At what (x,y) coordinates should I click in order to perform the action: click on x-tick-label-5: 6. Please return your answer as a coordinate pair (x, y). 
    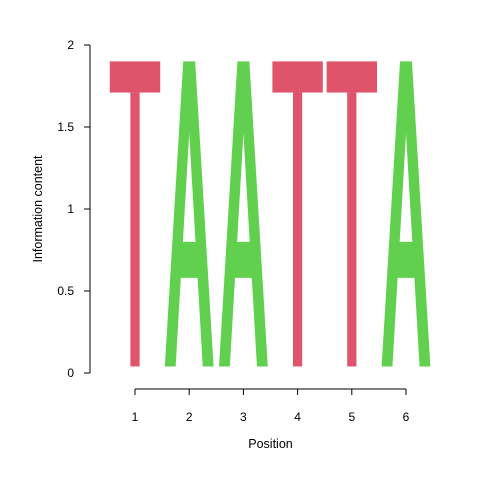
    Looking at the image, I should click on (406, 417).